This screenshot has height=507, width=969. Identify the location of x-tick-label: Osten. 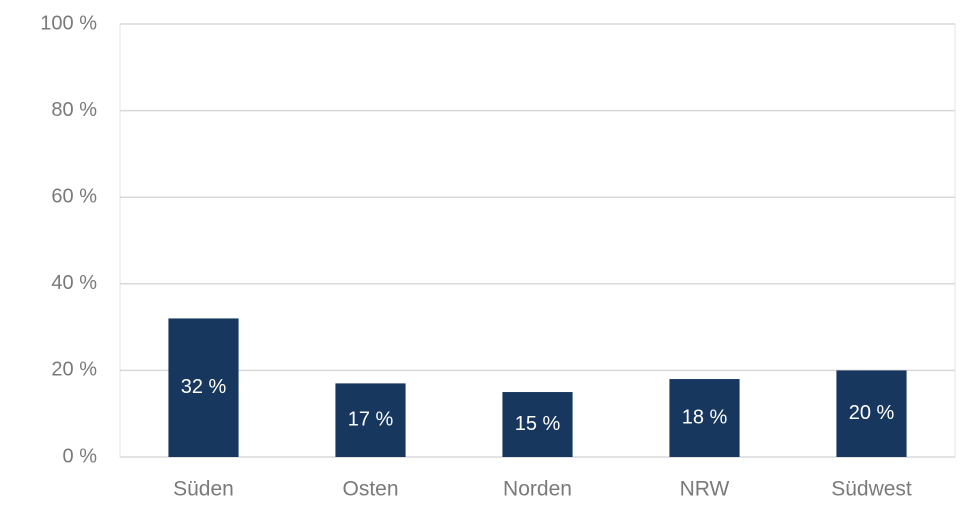
(370, 489).